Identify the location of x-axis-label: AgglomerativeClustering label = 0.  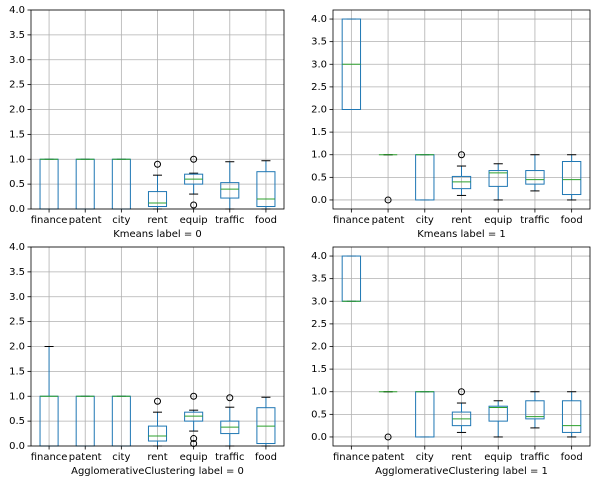
(157, 471).